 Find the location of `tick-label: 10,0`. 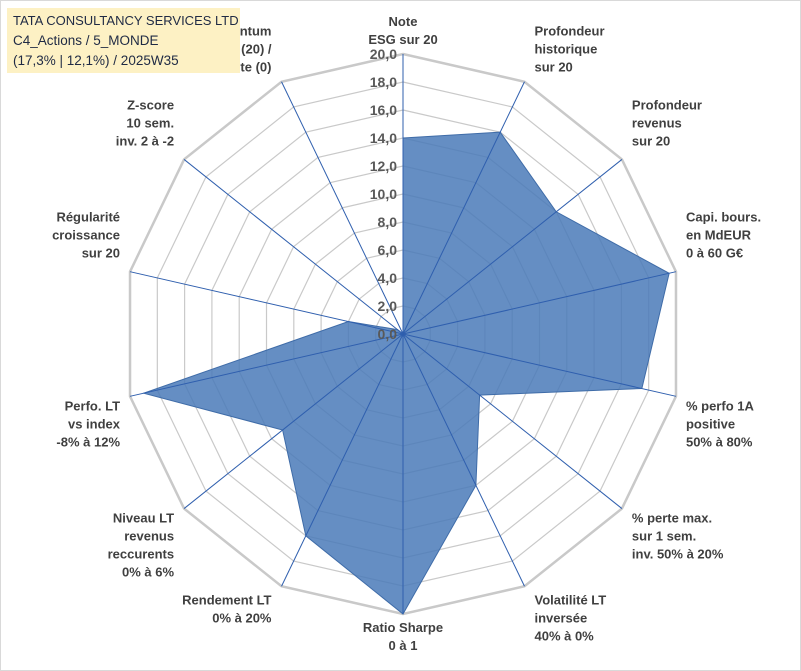

tick-label: 10,0 is located at coordinates (383, 194).